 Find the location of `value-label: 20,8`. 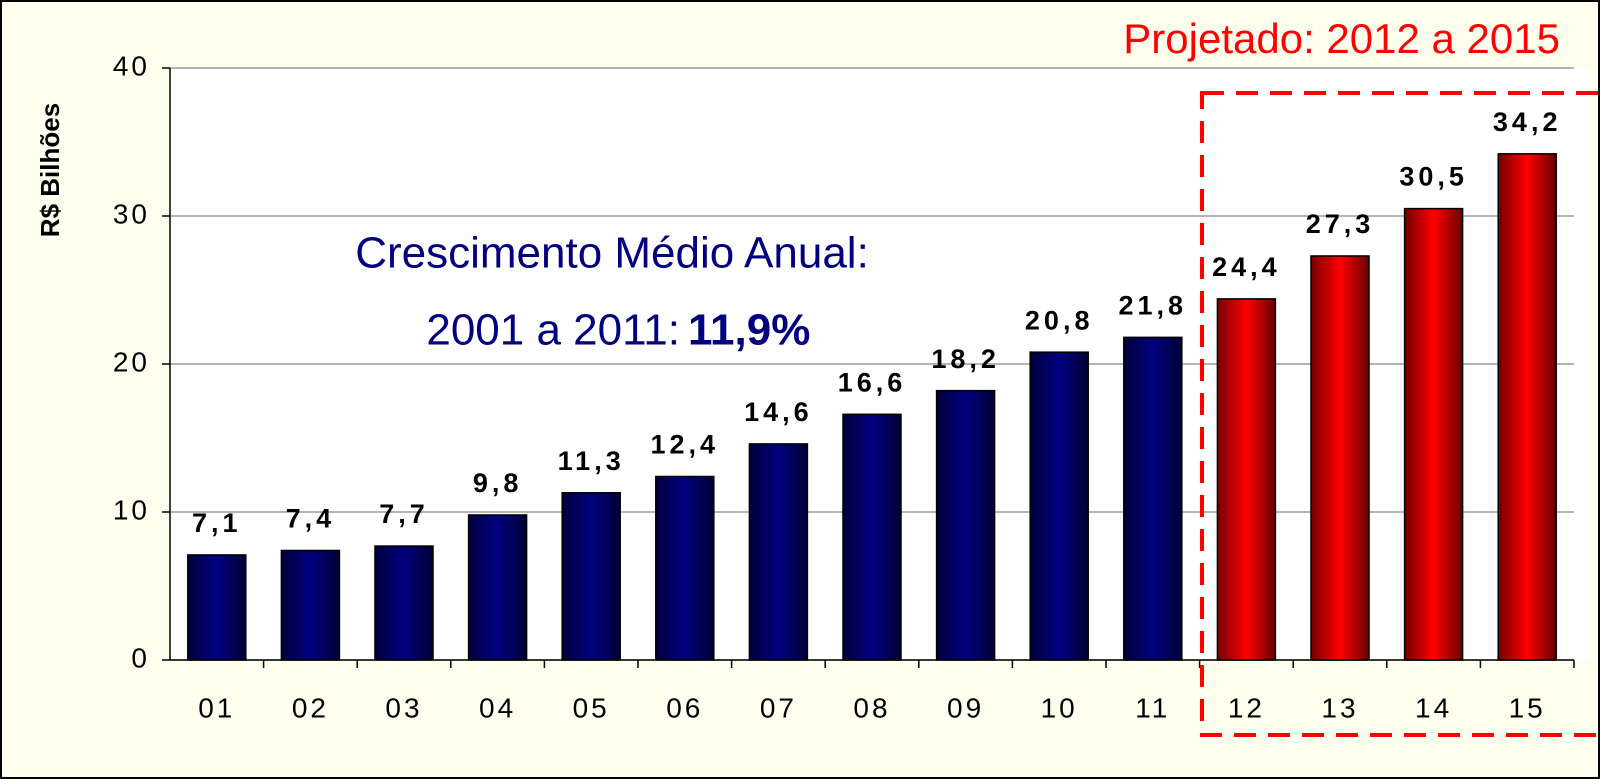

value-label: 20,8 is located at coordinates (1059, 320).